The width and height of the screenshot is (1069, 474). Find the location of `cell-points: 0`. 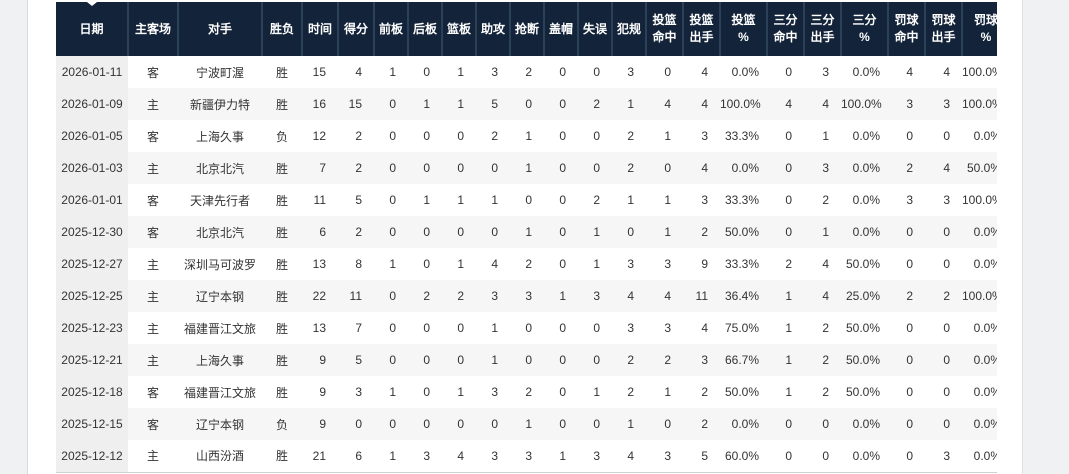

cell-points: 0 is located at coordinates (358, 424).